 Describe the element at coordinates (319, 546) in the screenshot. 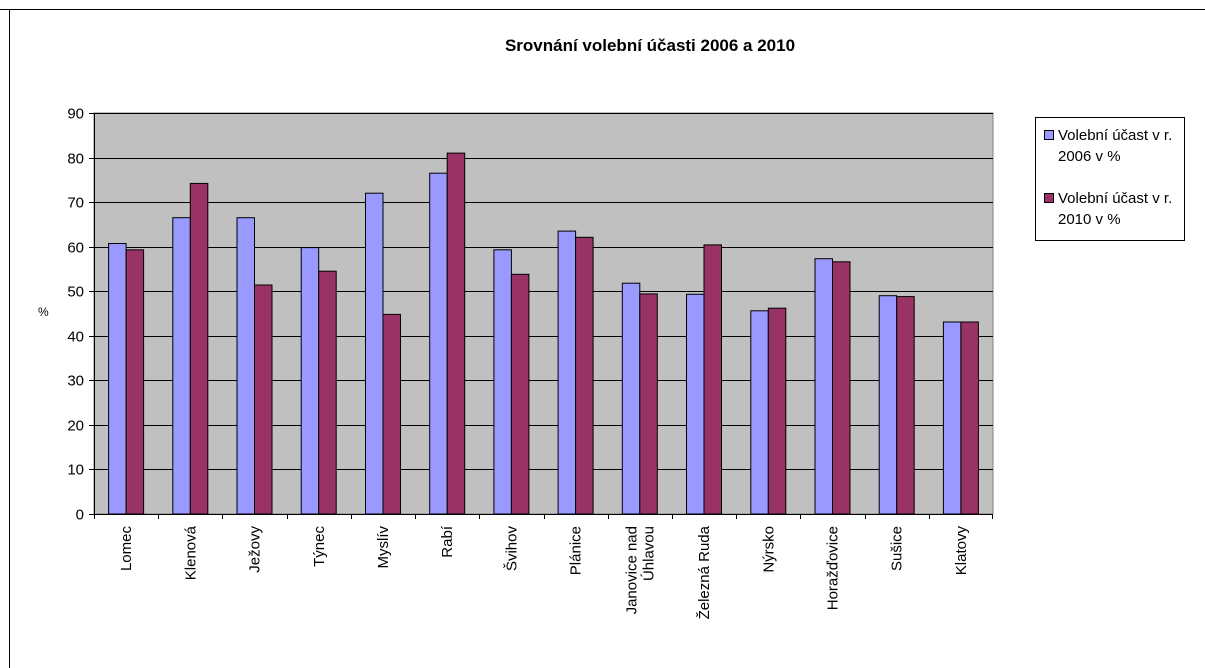

I see `x-tick-label: Týnec` at that location.